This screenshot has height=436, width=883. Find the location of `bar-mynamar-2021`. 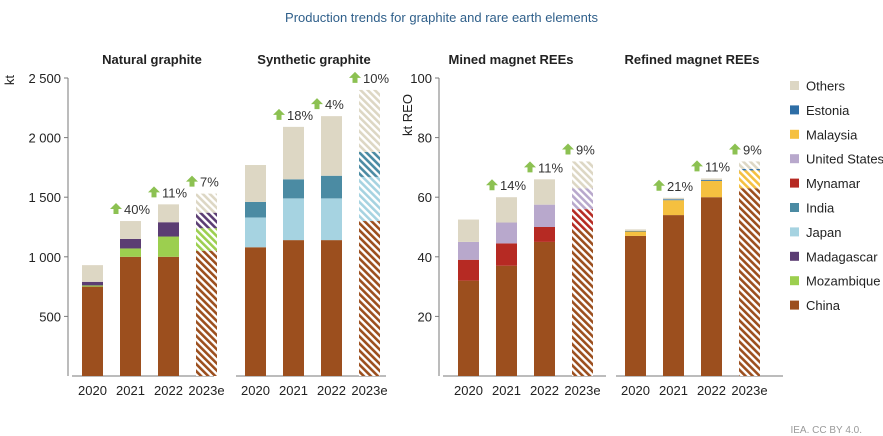

bar-mynamar-2021 is located at coordinates (506, 254).